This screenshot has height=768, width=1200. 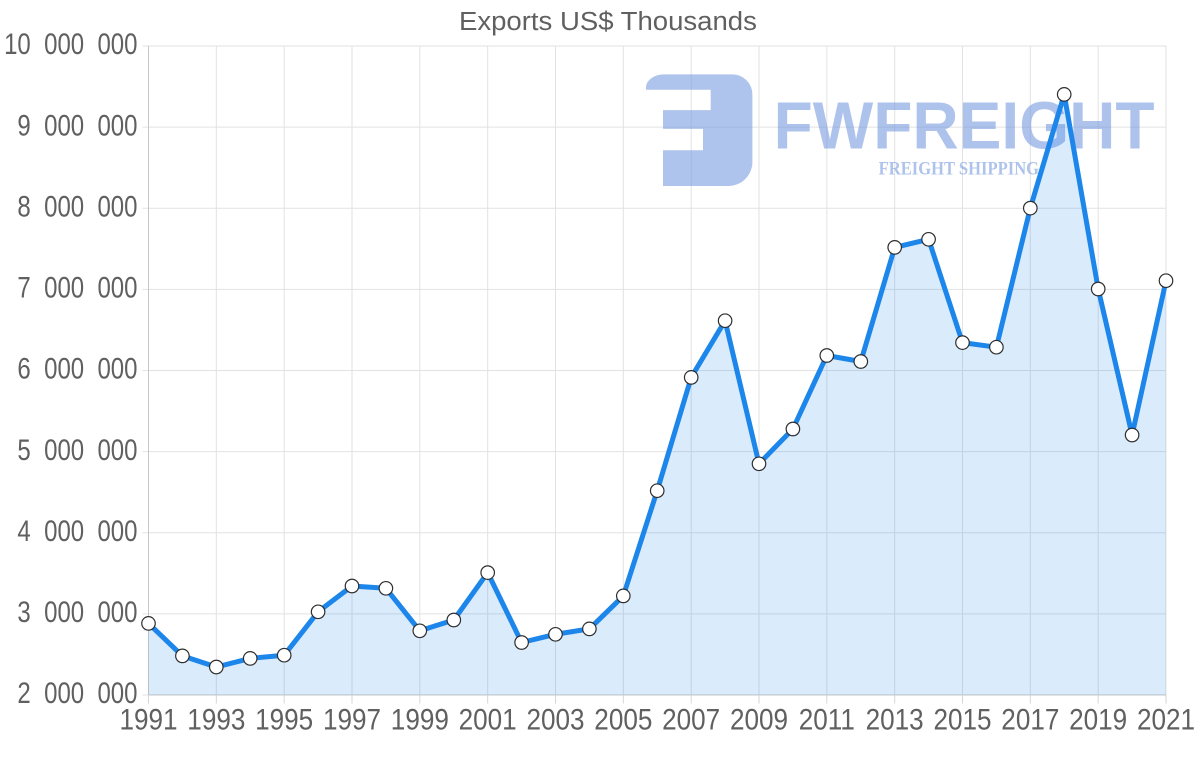 I want to click on svg-text: 2015, so click(x=962, y=719).